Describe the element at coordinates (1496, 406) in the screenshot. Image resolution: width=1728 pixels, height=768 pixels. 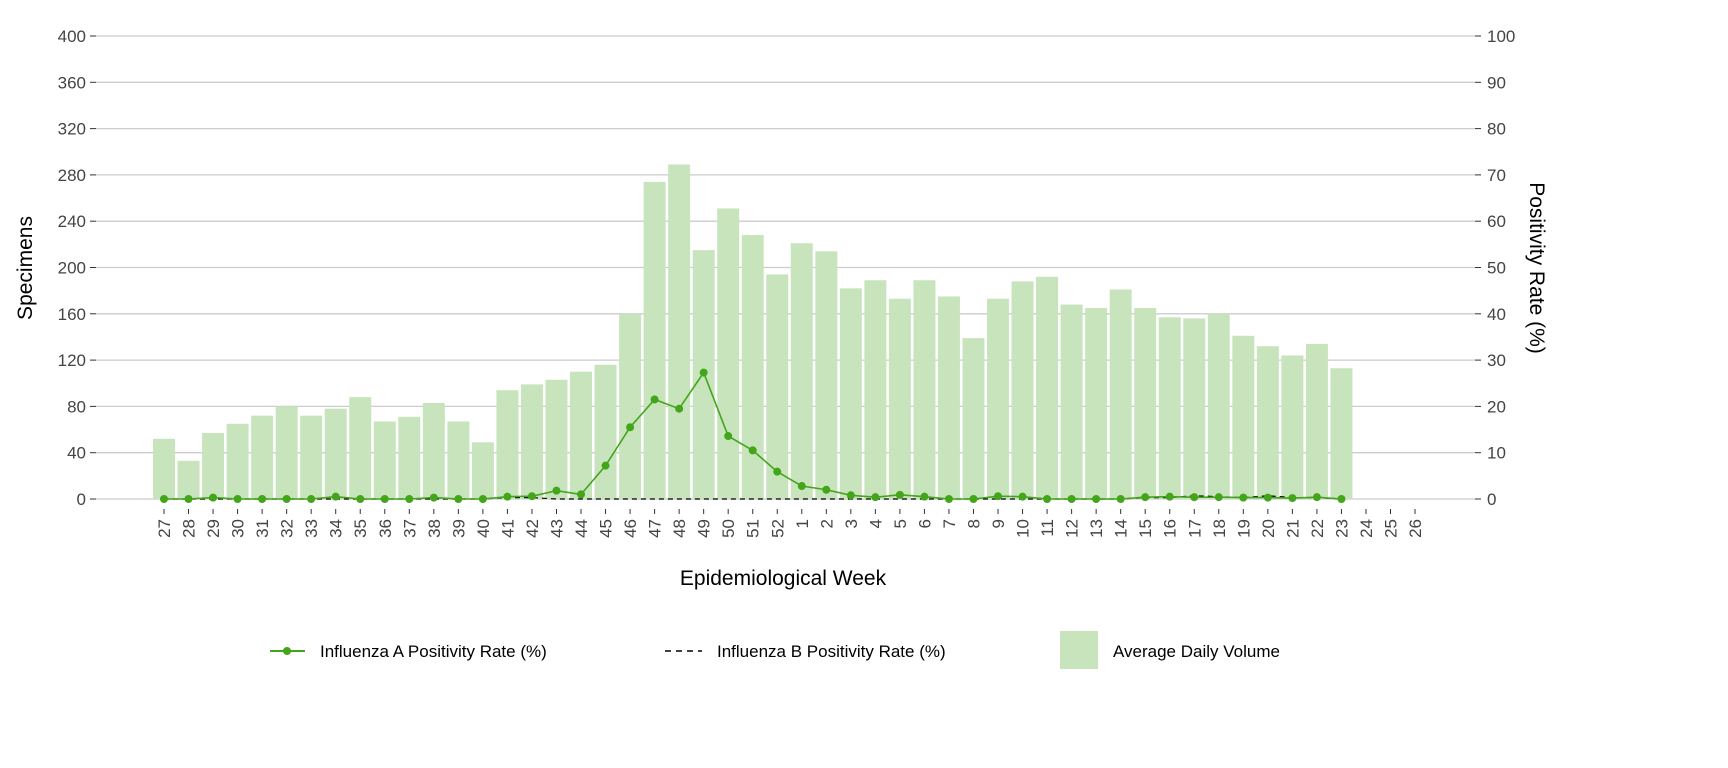
I see `y2-tick-label: 20` at that location.